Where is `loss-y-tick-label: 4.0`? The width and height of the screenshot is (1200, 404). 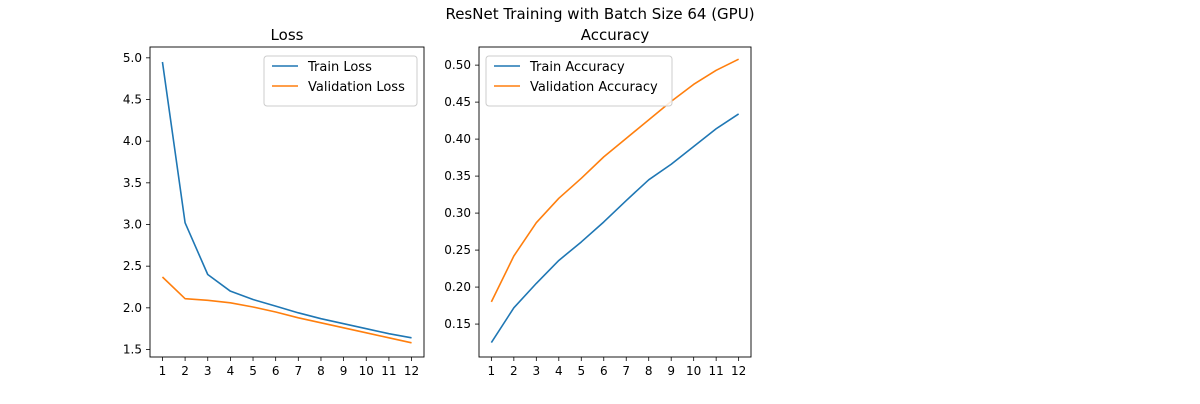 loss-y-tick-label: 4.0 is located at coordinates (132, 141).